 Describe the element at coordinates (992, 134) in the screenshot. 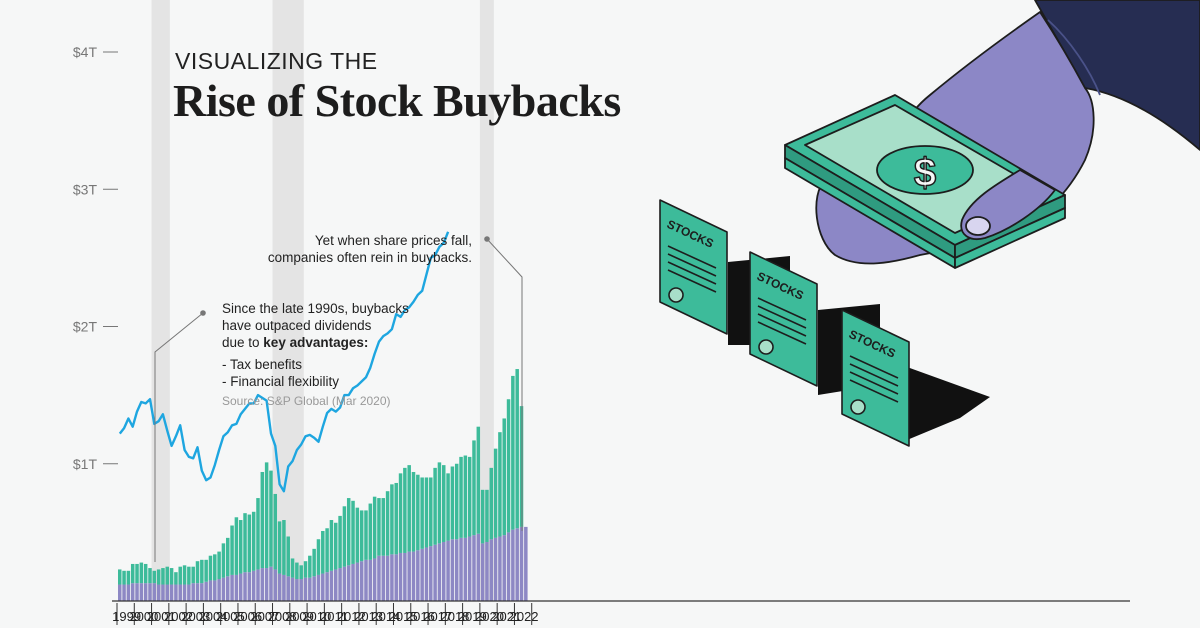

I see `hand-with-cash-illustration: $` at that location.